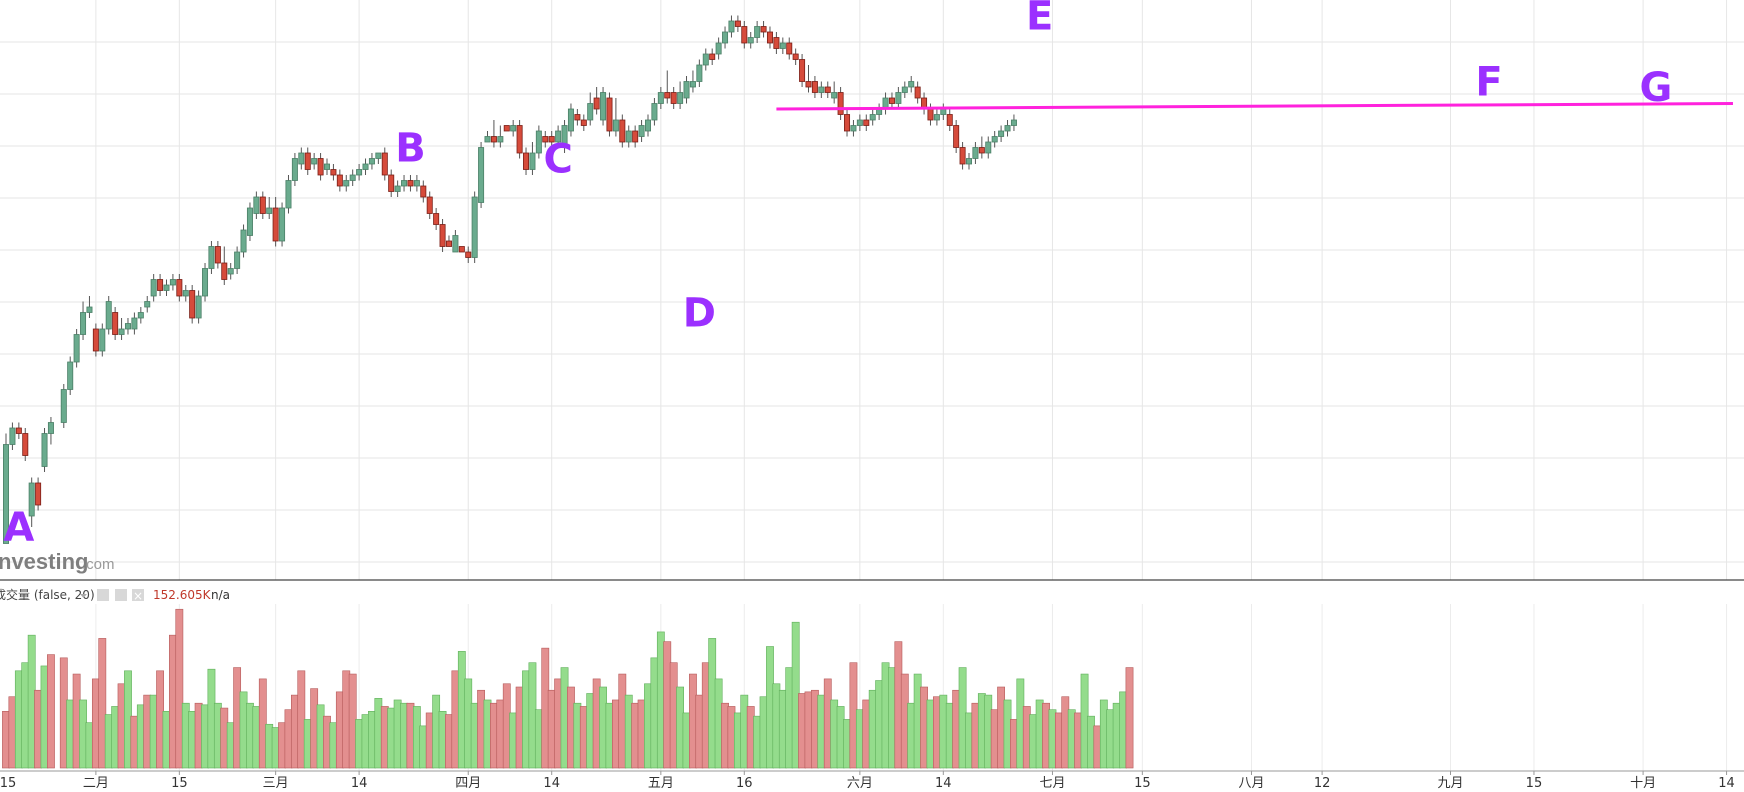 This screenshot has height=792, width=1744. What do you see at coordinates (96, 783) in the screenshot?
I see `x-tick-label: 二月` at bounding box center [96, 783].